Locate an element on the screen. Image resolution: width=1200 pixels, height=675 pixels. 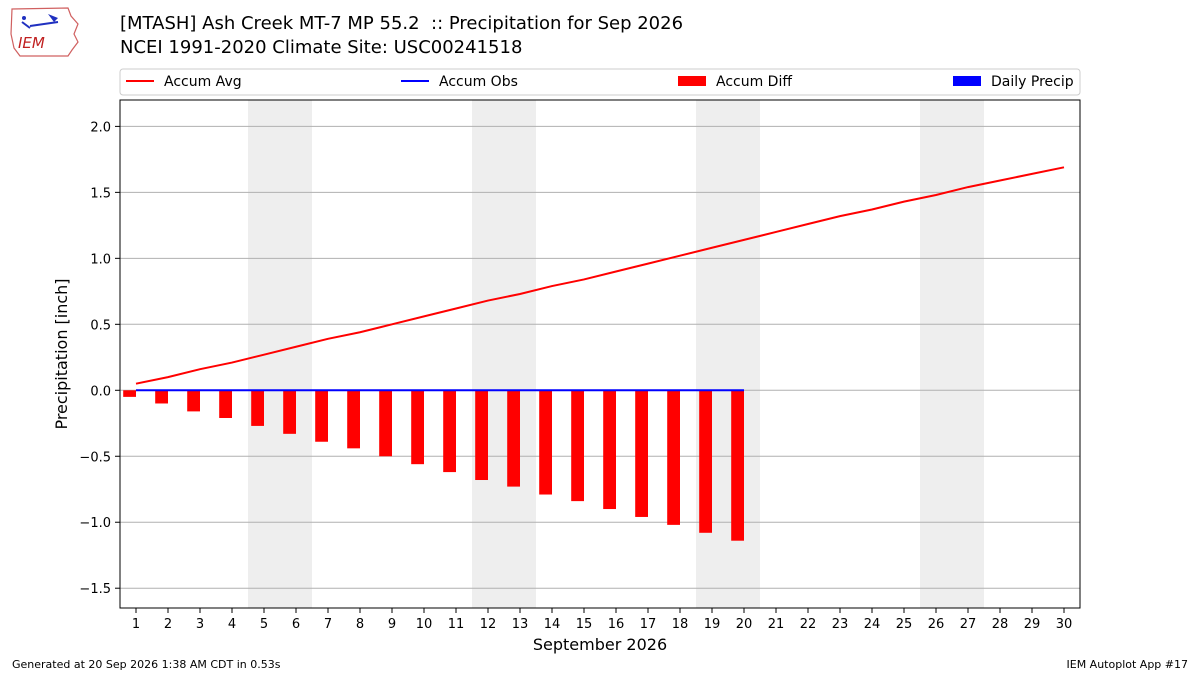
y-tick-label: −1.0 is located at coordinates (95, 523).